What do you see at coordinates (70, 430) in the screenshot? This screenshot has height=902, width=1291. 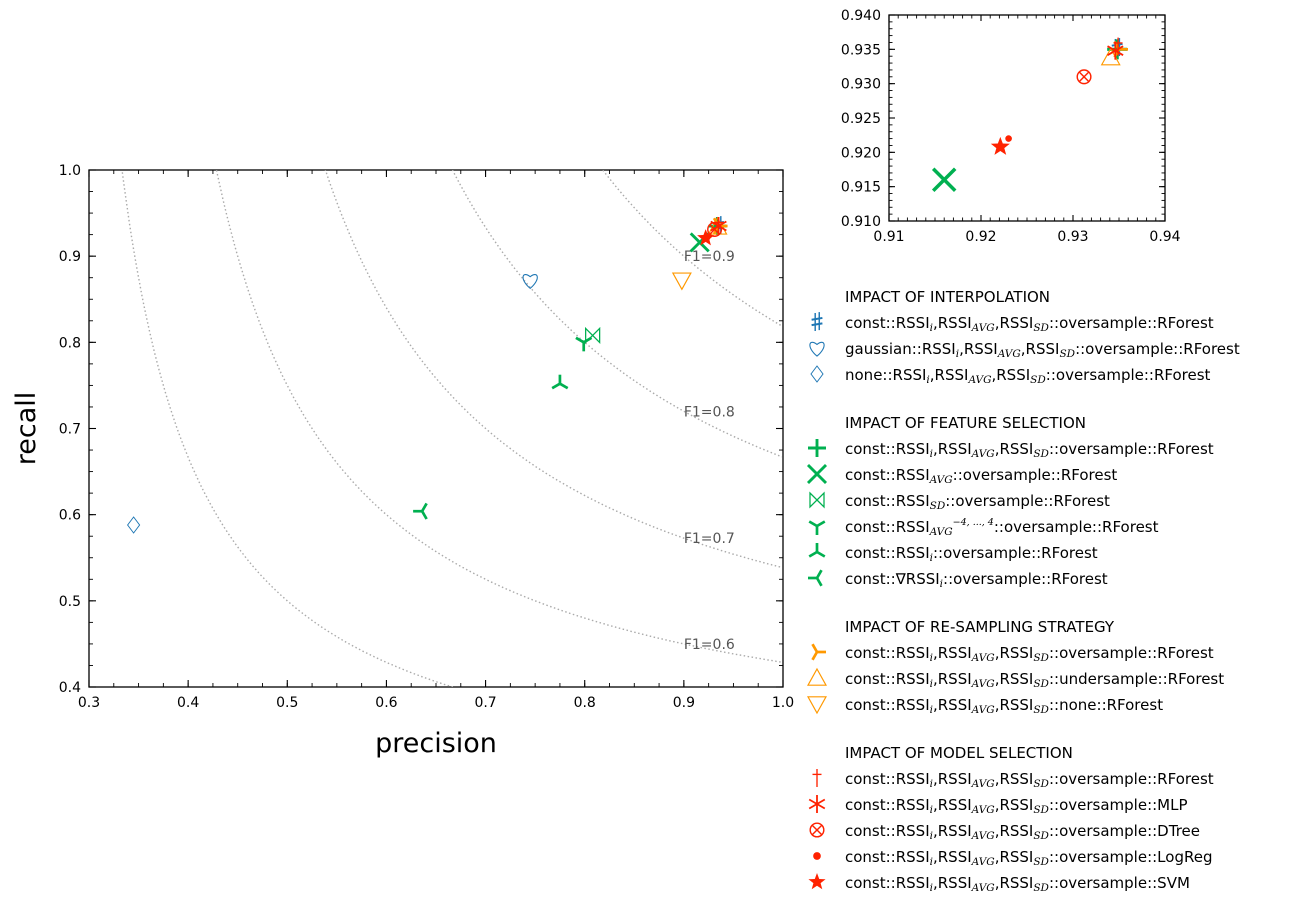 I see `main-y-tick-label: 0.7` at bounding box center [70, 430].